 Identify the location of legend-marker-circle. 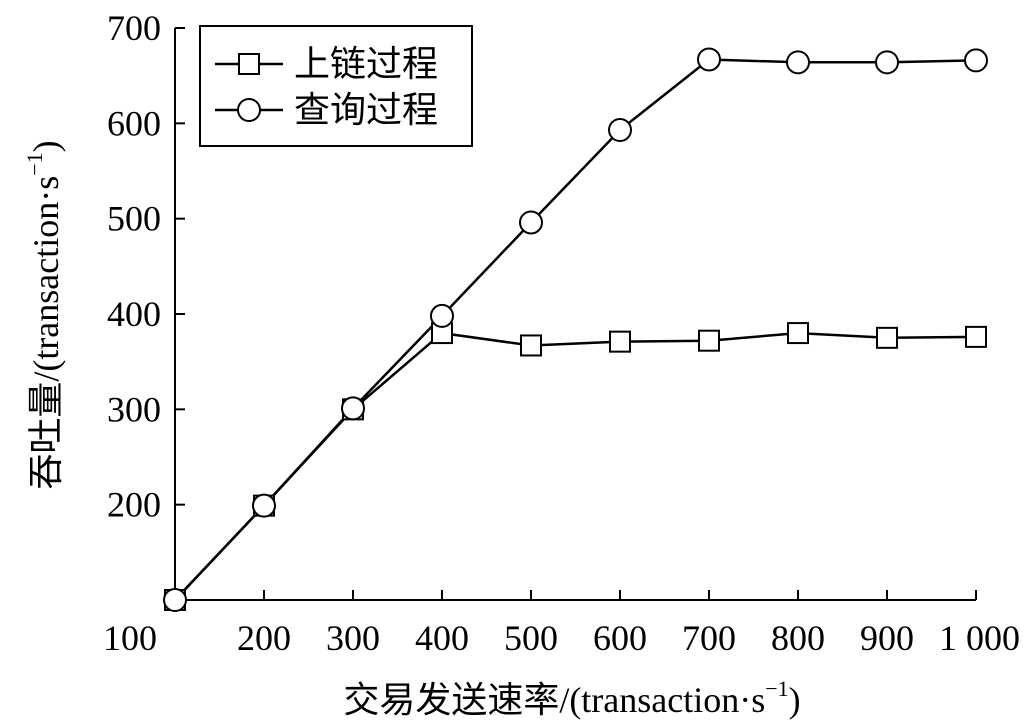
(249, 110).